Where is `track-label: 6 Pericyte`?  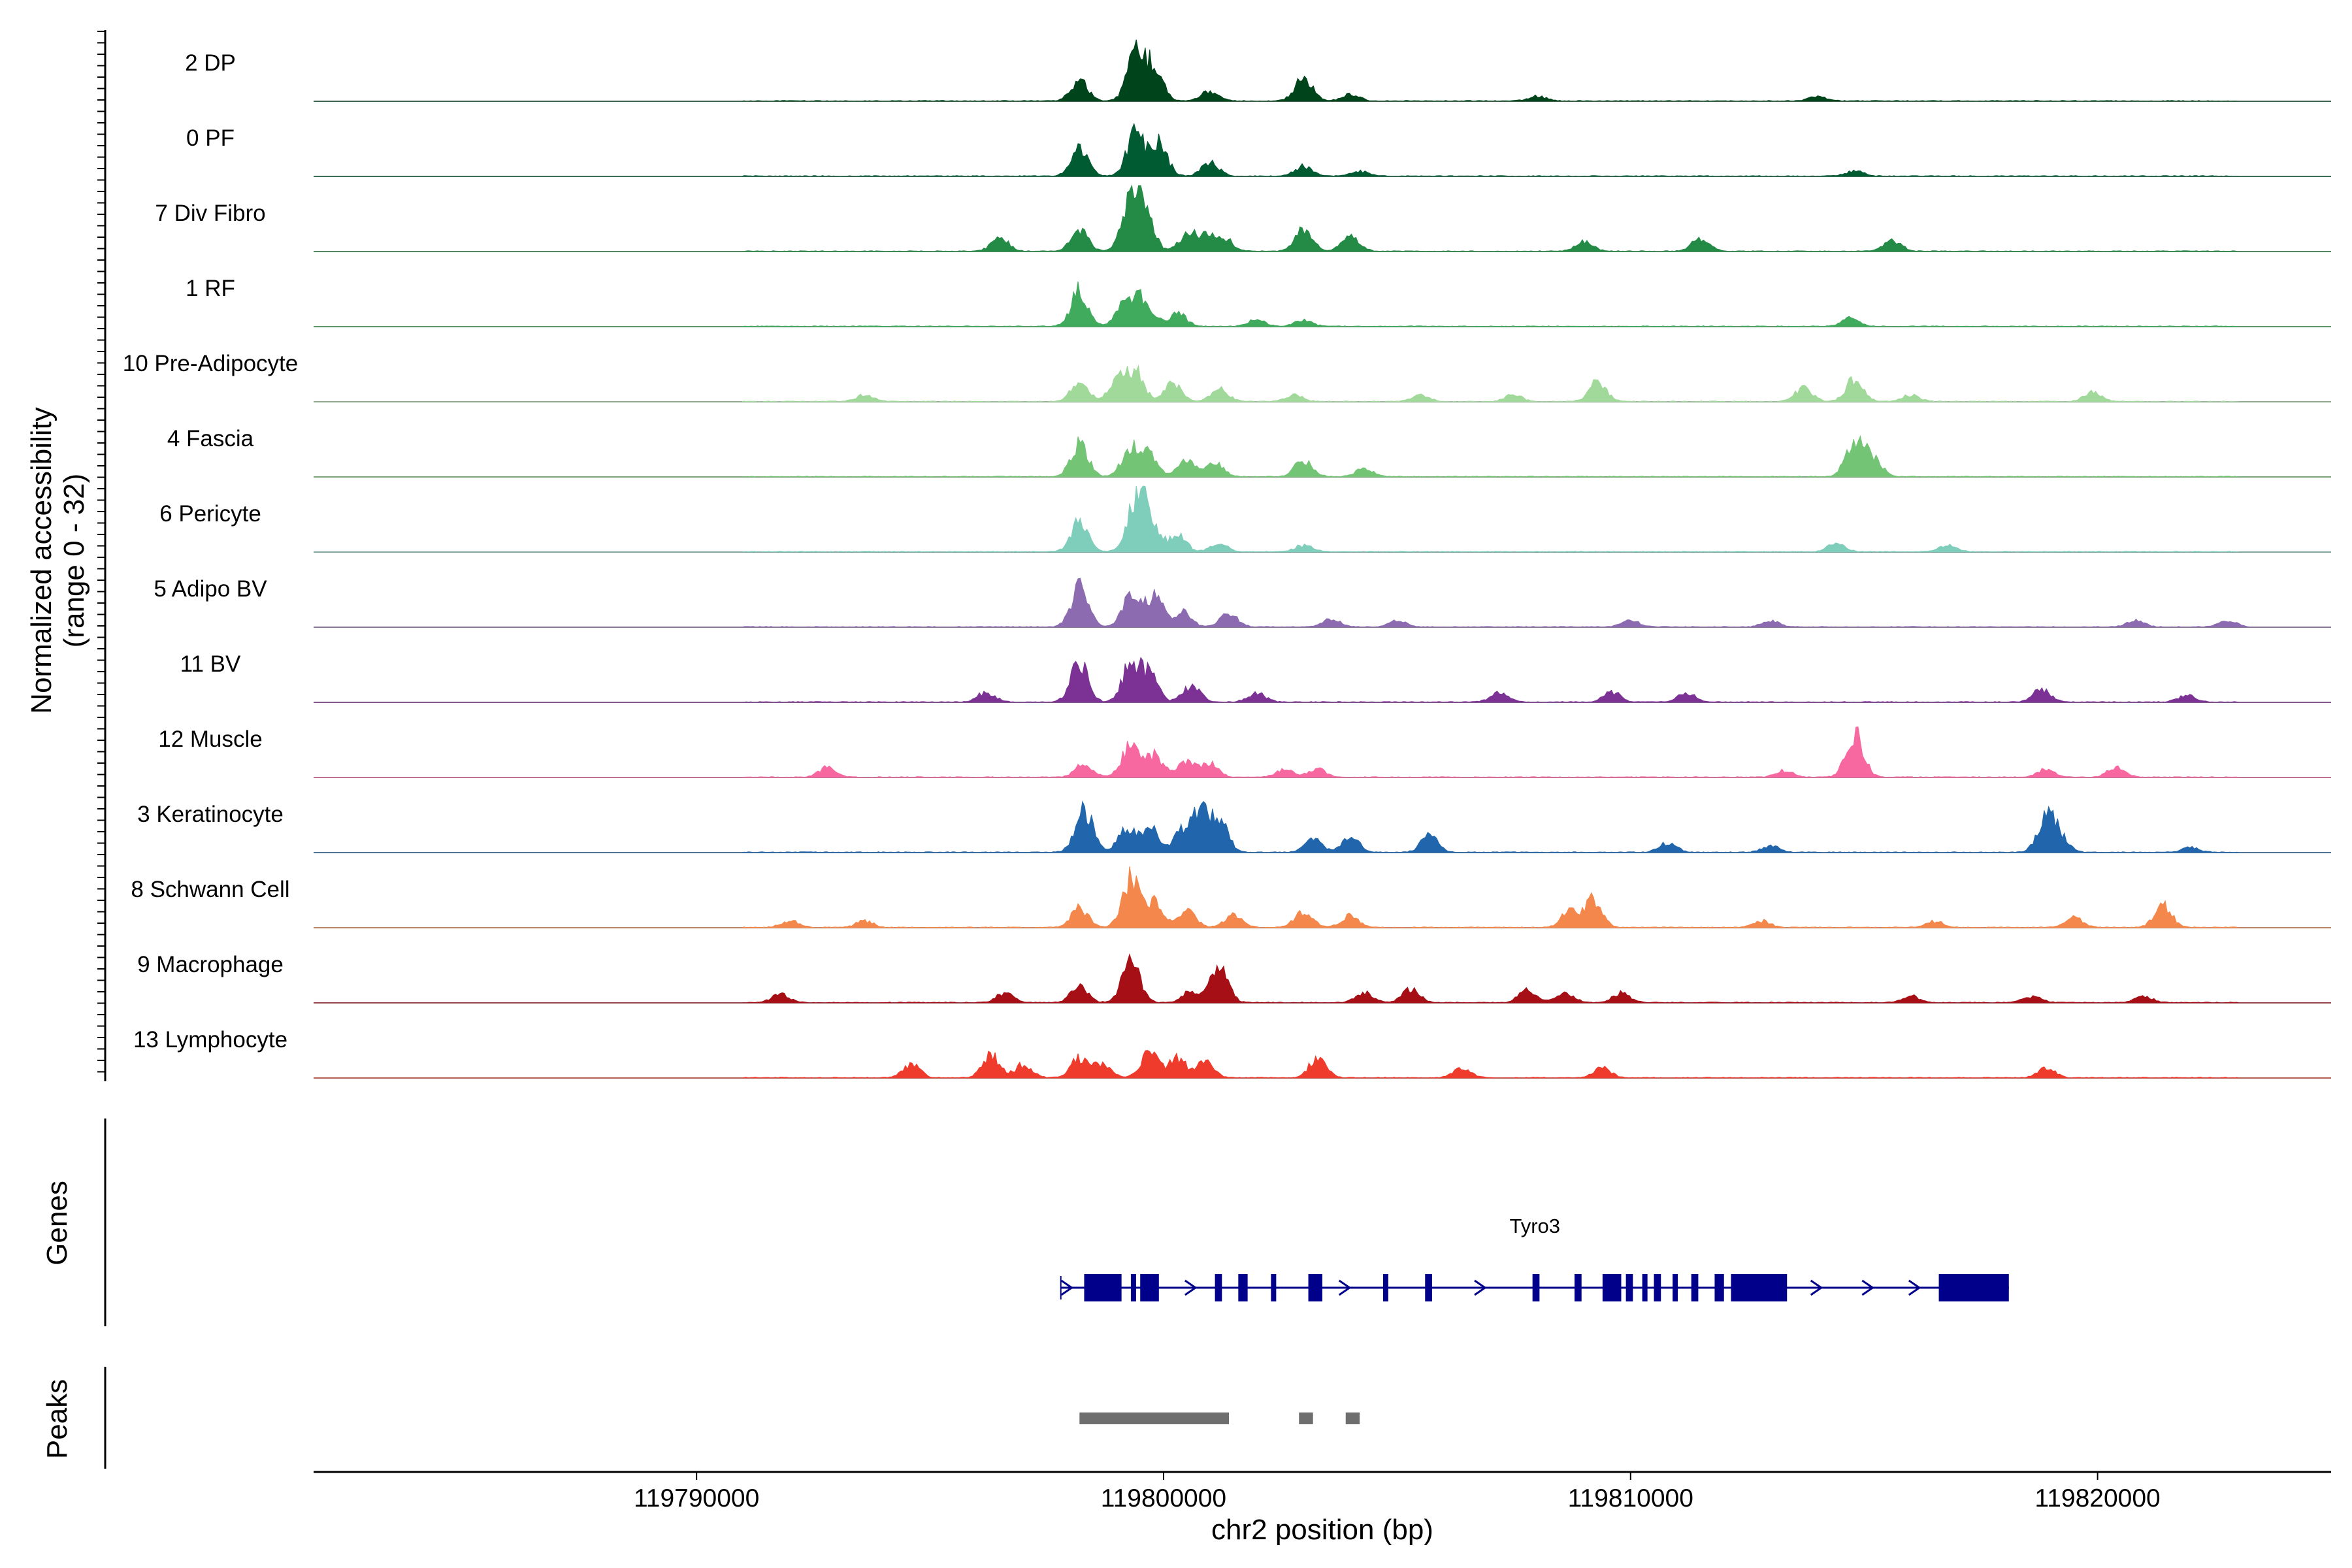
track-label: 6 Pericyte is located at coordinates (210, 514).